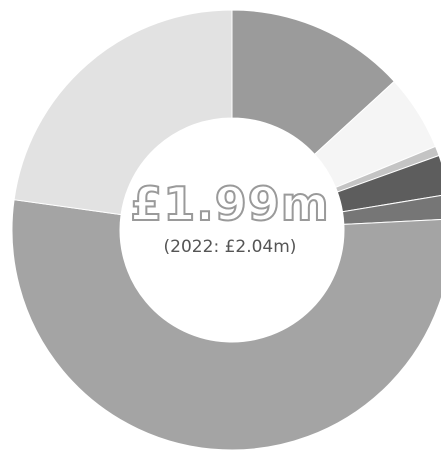 This screenshot has width=441, height=450. Describe the element at coordinates (229, 204) in the screenshot. I see `total-value: £1.99m` at that location.